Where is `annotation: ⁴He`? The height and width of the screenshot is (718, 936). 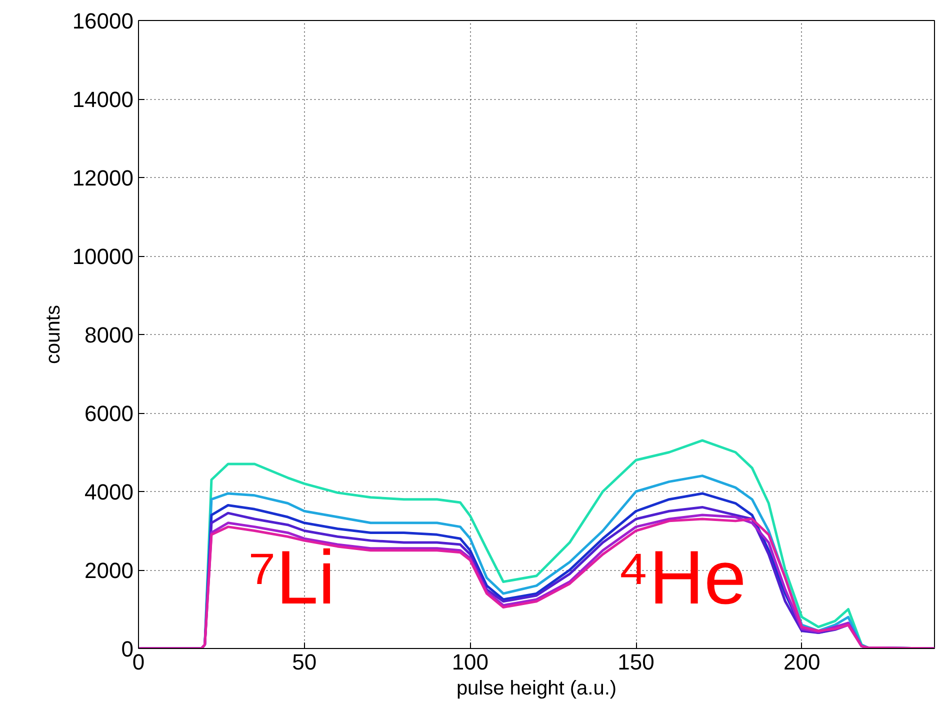 annotation: ⁴He is located at coordinates (681, 578).